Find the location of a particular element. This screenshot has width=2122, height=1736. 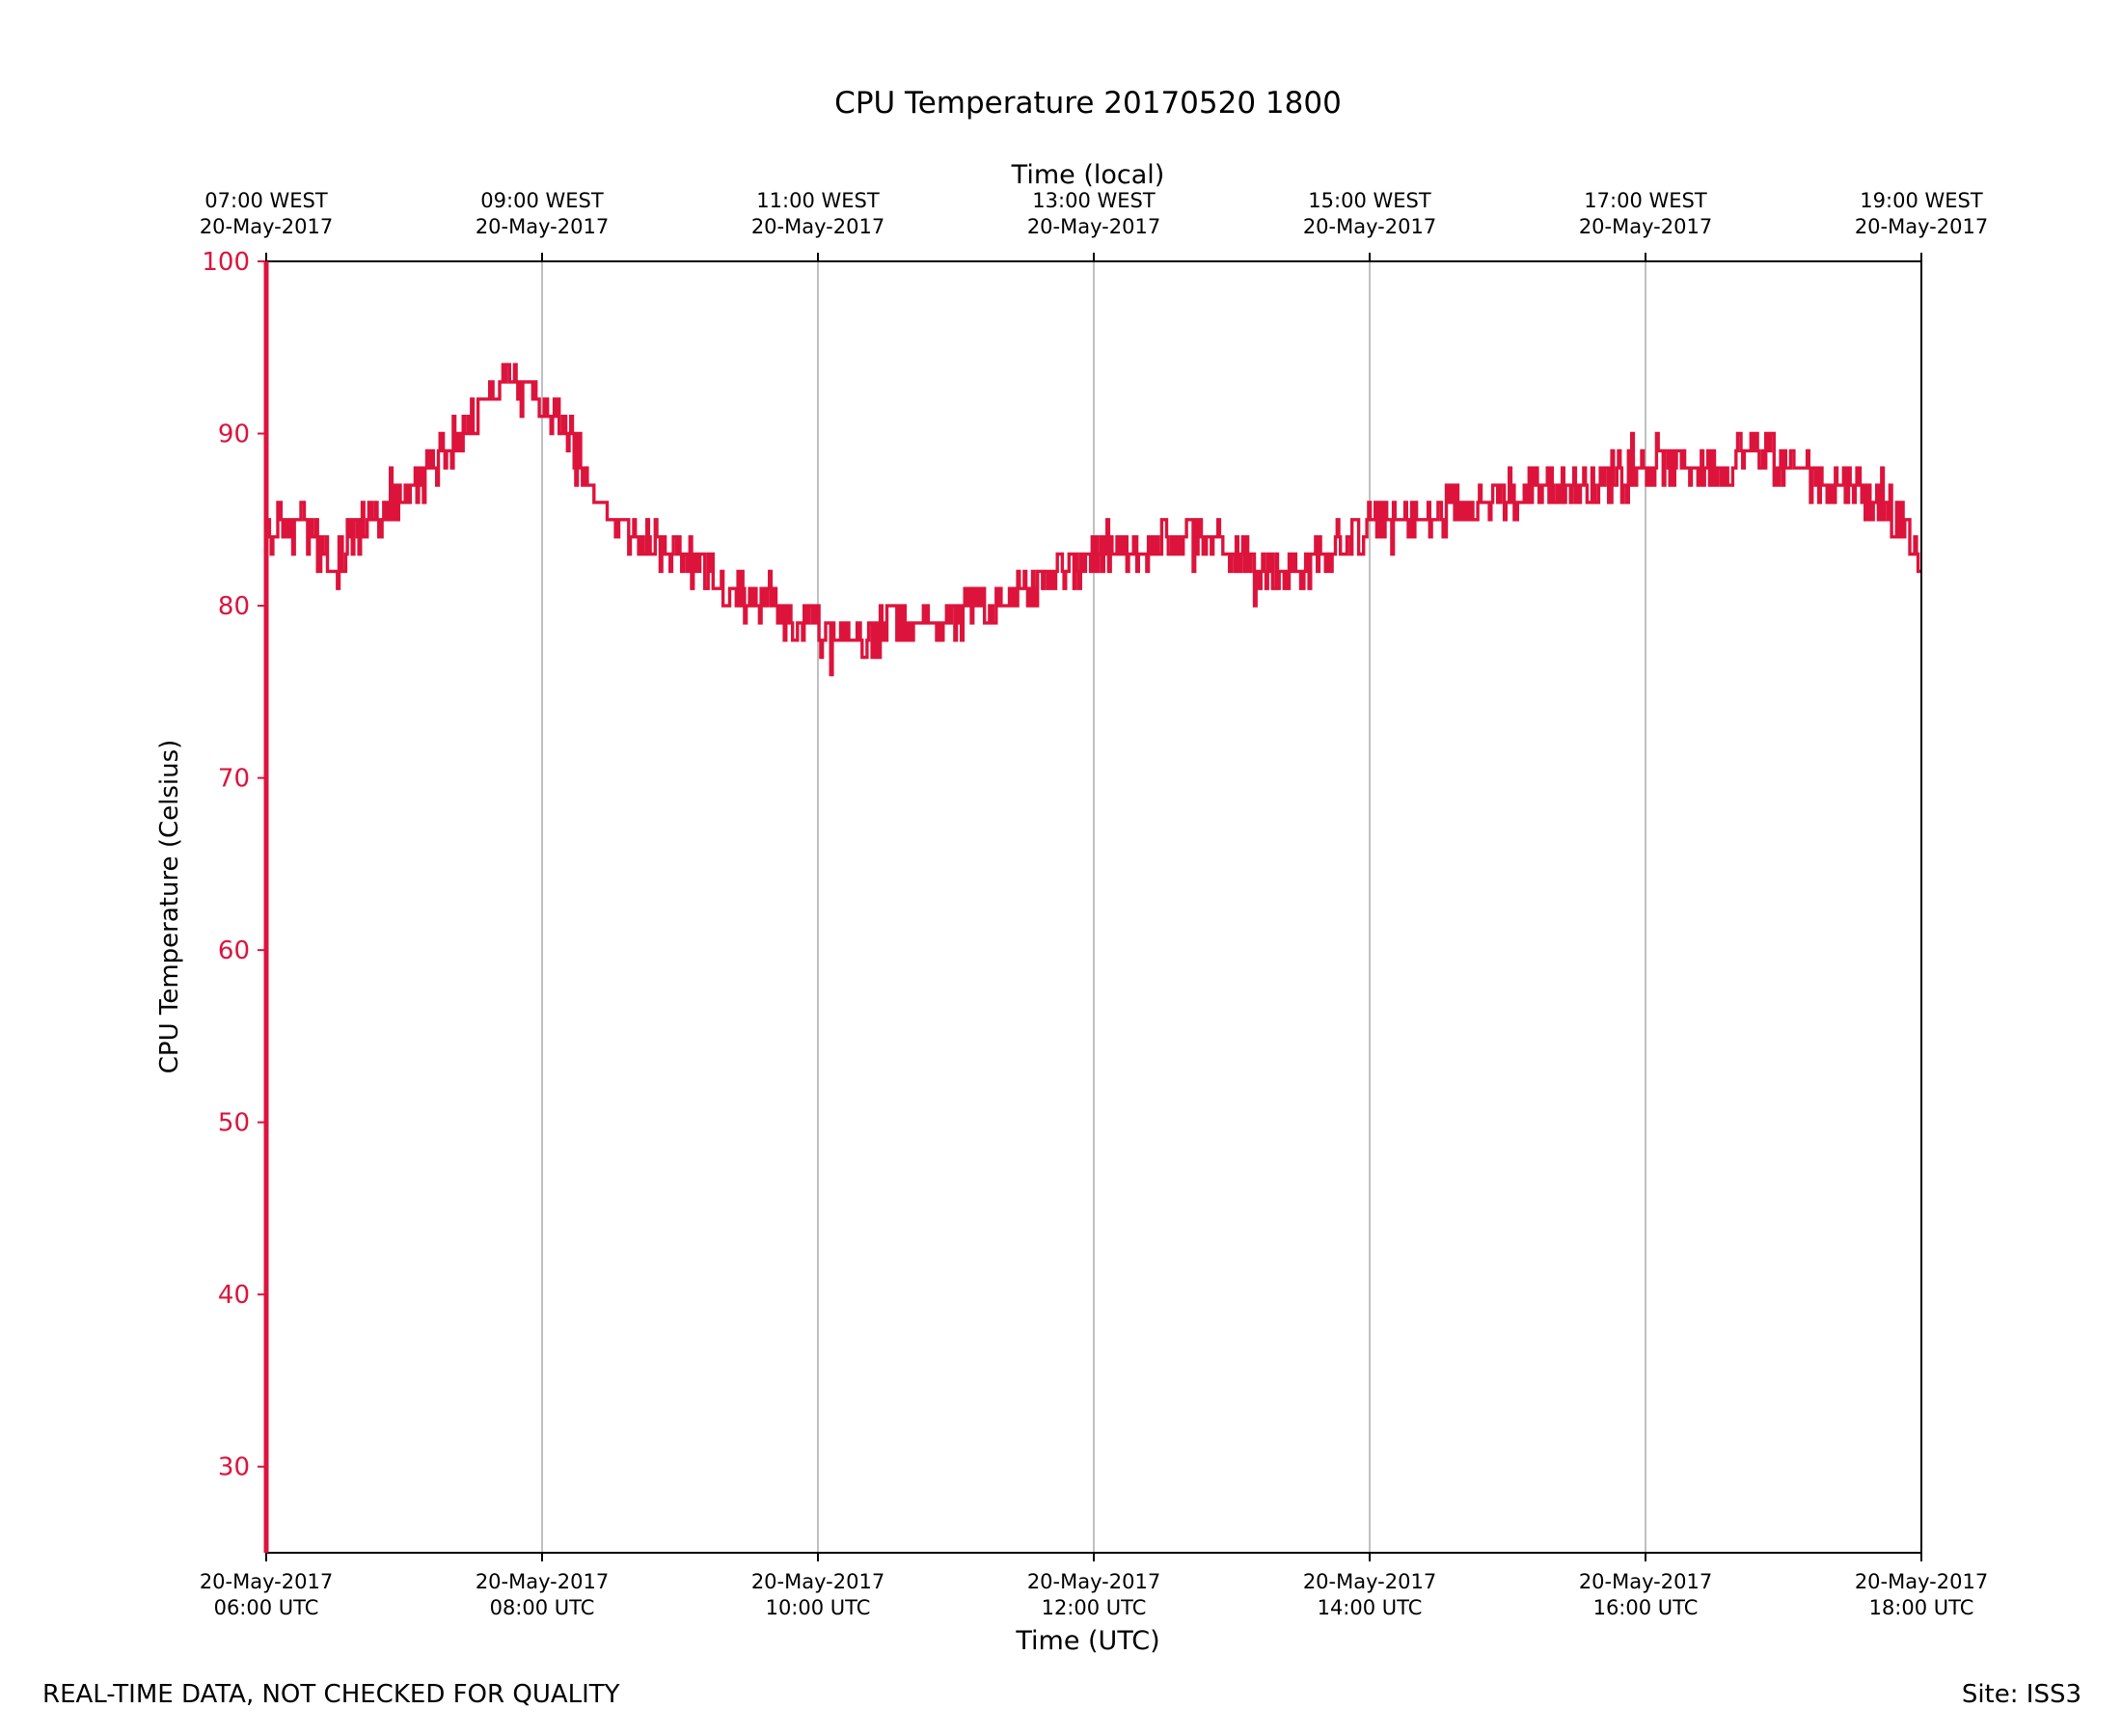

x-tick-label-time: 12:00 UTC is located at coordinates (1095, 1607).